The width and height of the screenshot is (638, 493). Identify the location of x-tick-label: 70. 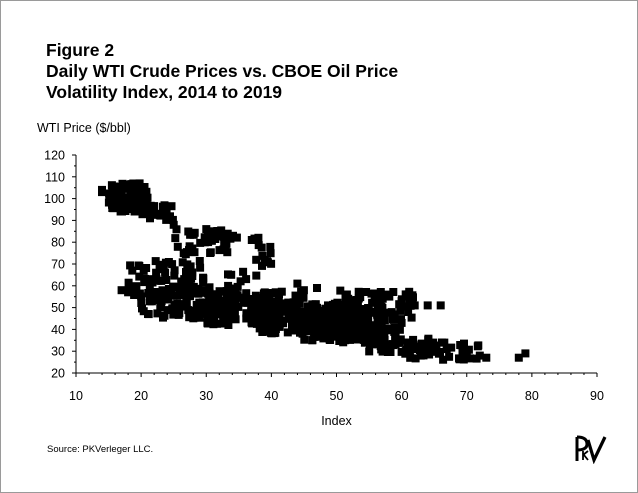
(467, 396).